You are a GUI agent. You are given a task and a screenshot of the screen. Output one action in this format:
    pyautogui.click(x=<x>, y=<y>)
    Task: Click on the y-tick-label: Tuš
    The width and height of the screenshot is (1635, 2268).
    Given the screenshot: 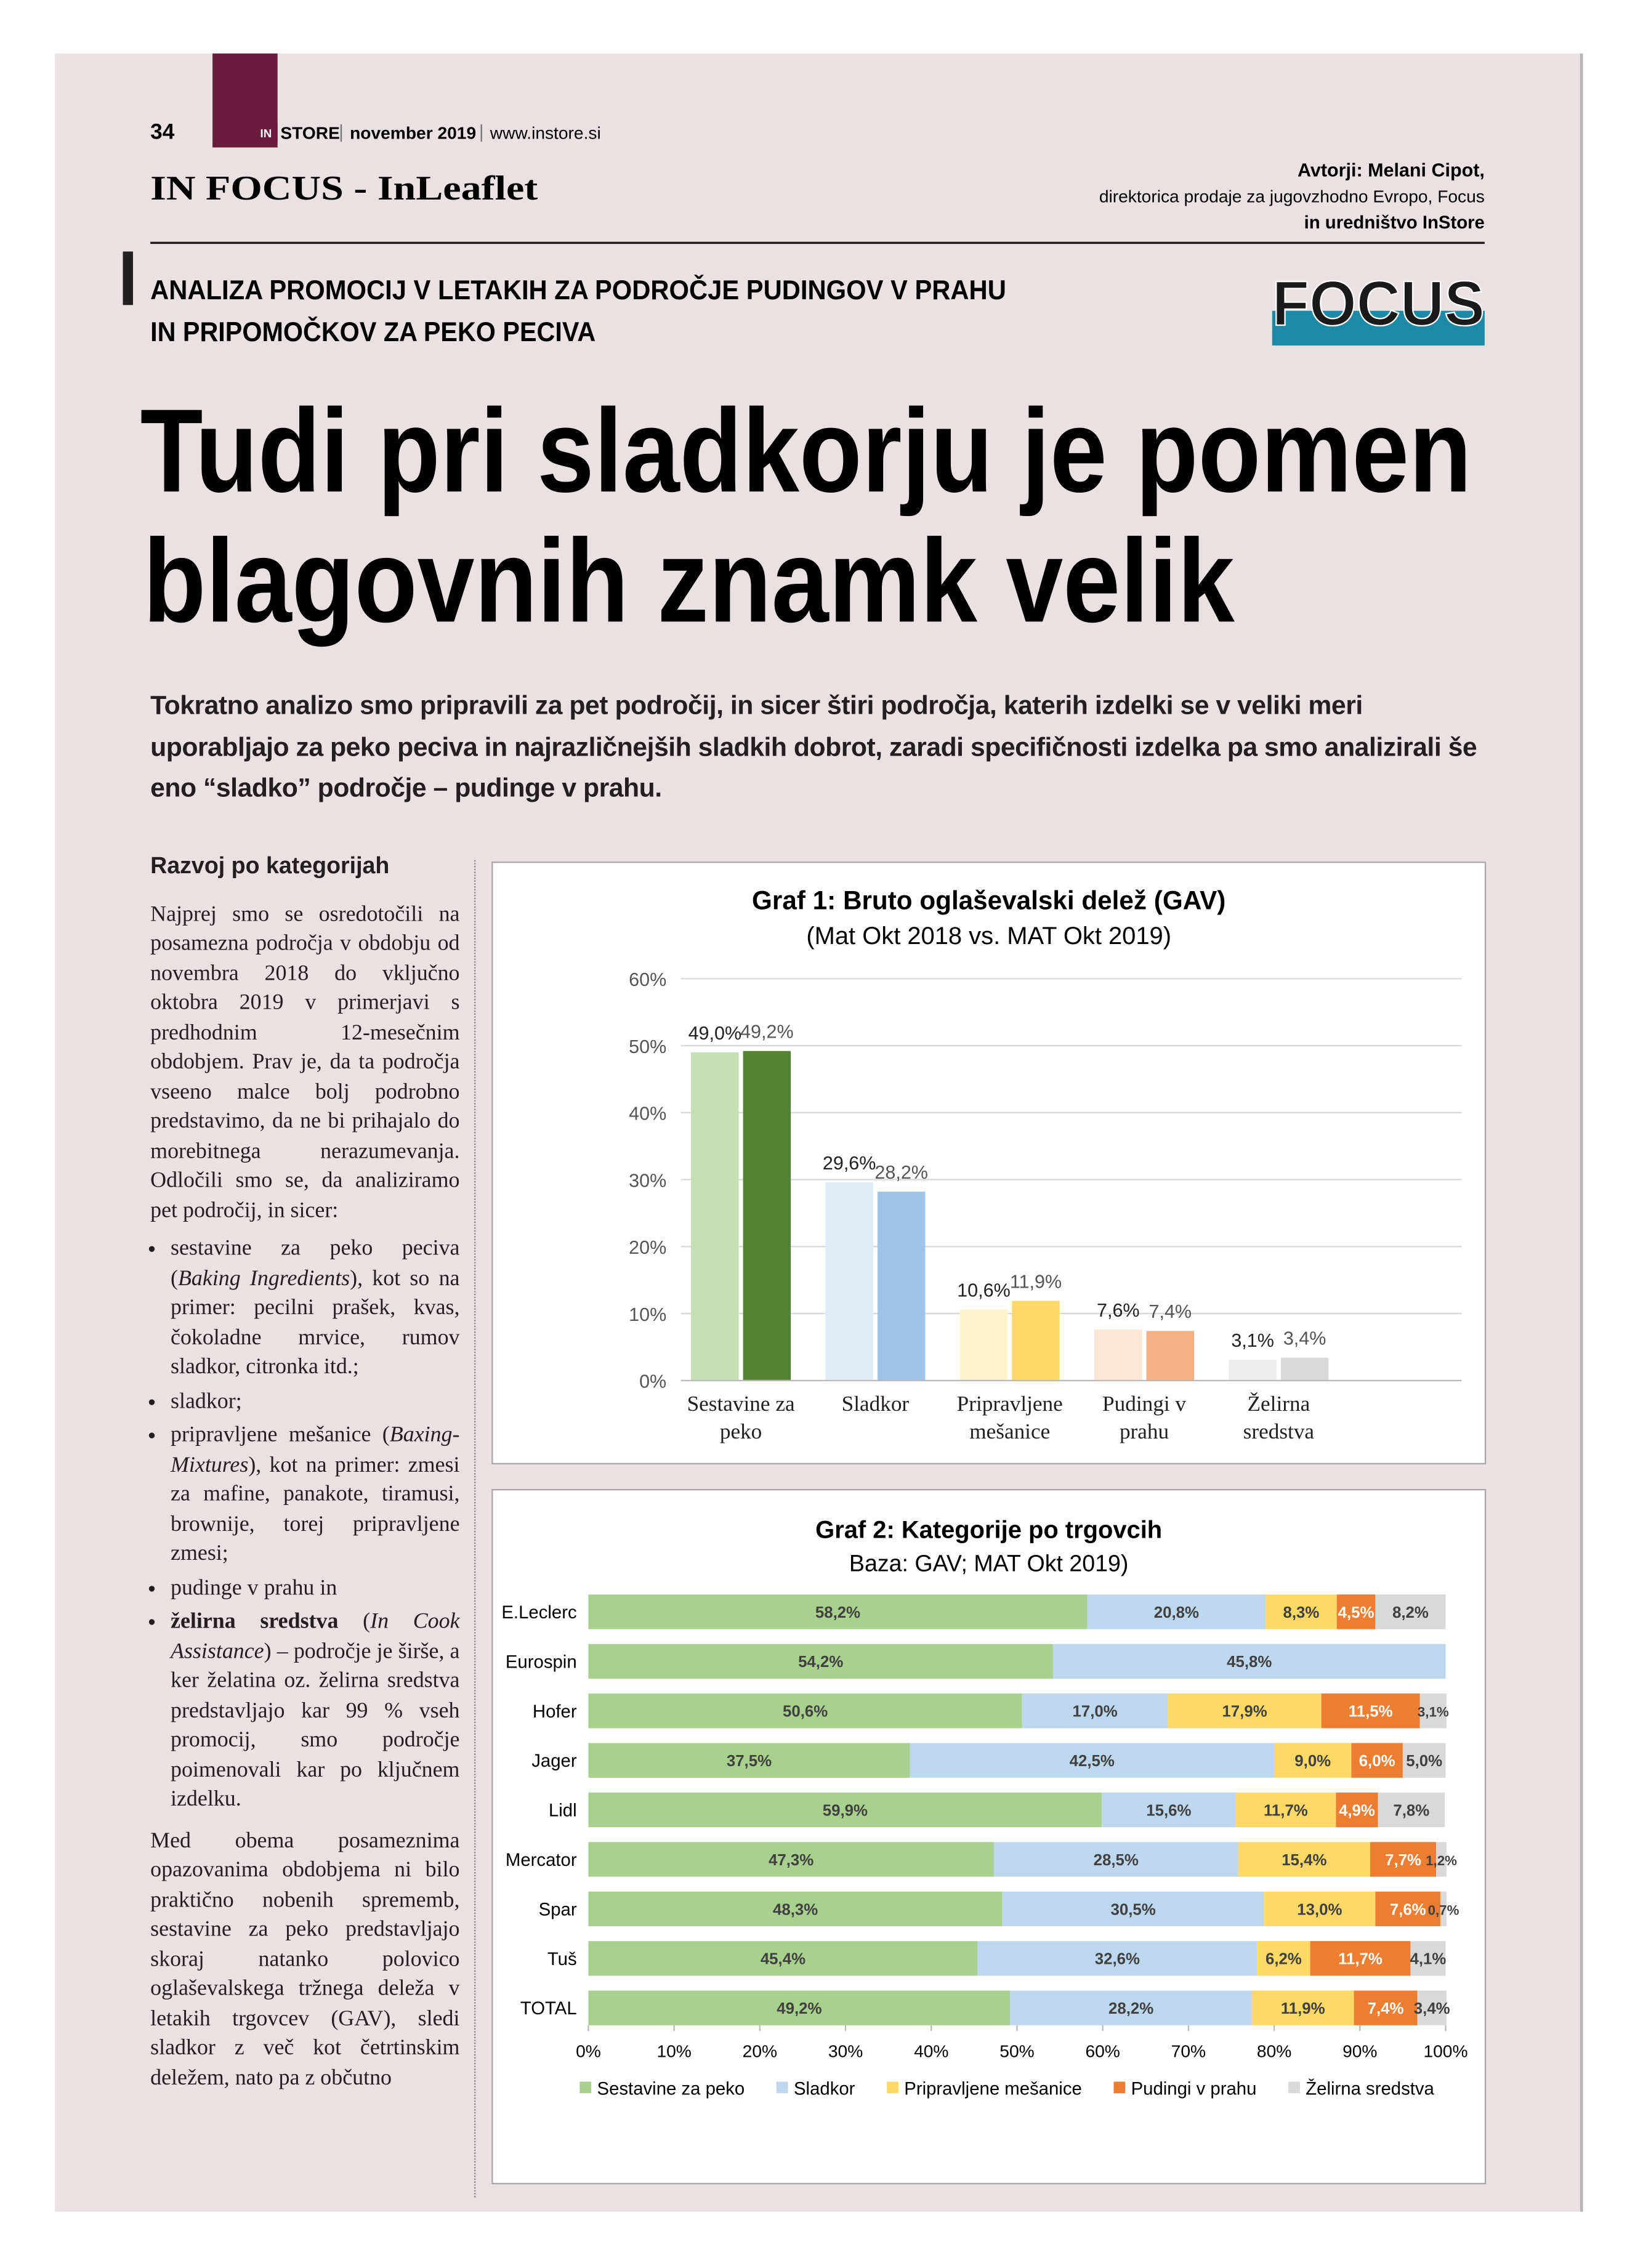 What is the action you would take?
    pyautogui.click(x=562, y=1959)
    